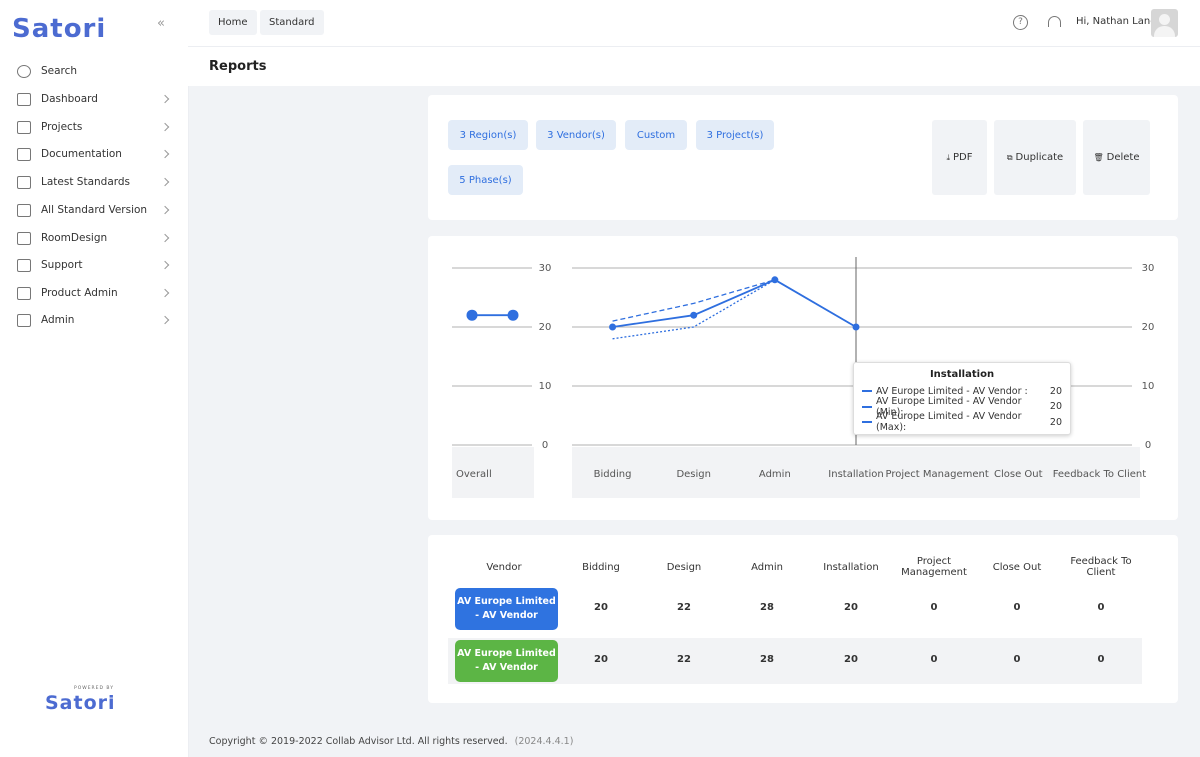 The image size is (1200, 757). I want to click on x-tick-label: Bidding, so click(613, 474).